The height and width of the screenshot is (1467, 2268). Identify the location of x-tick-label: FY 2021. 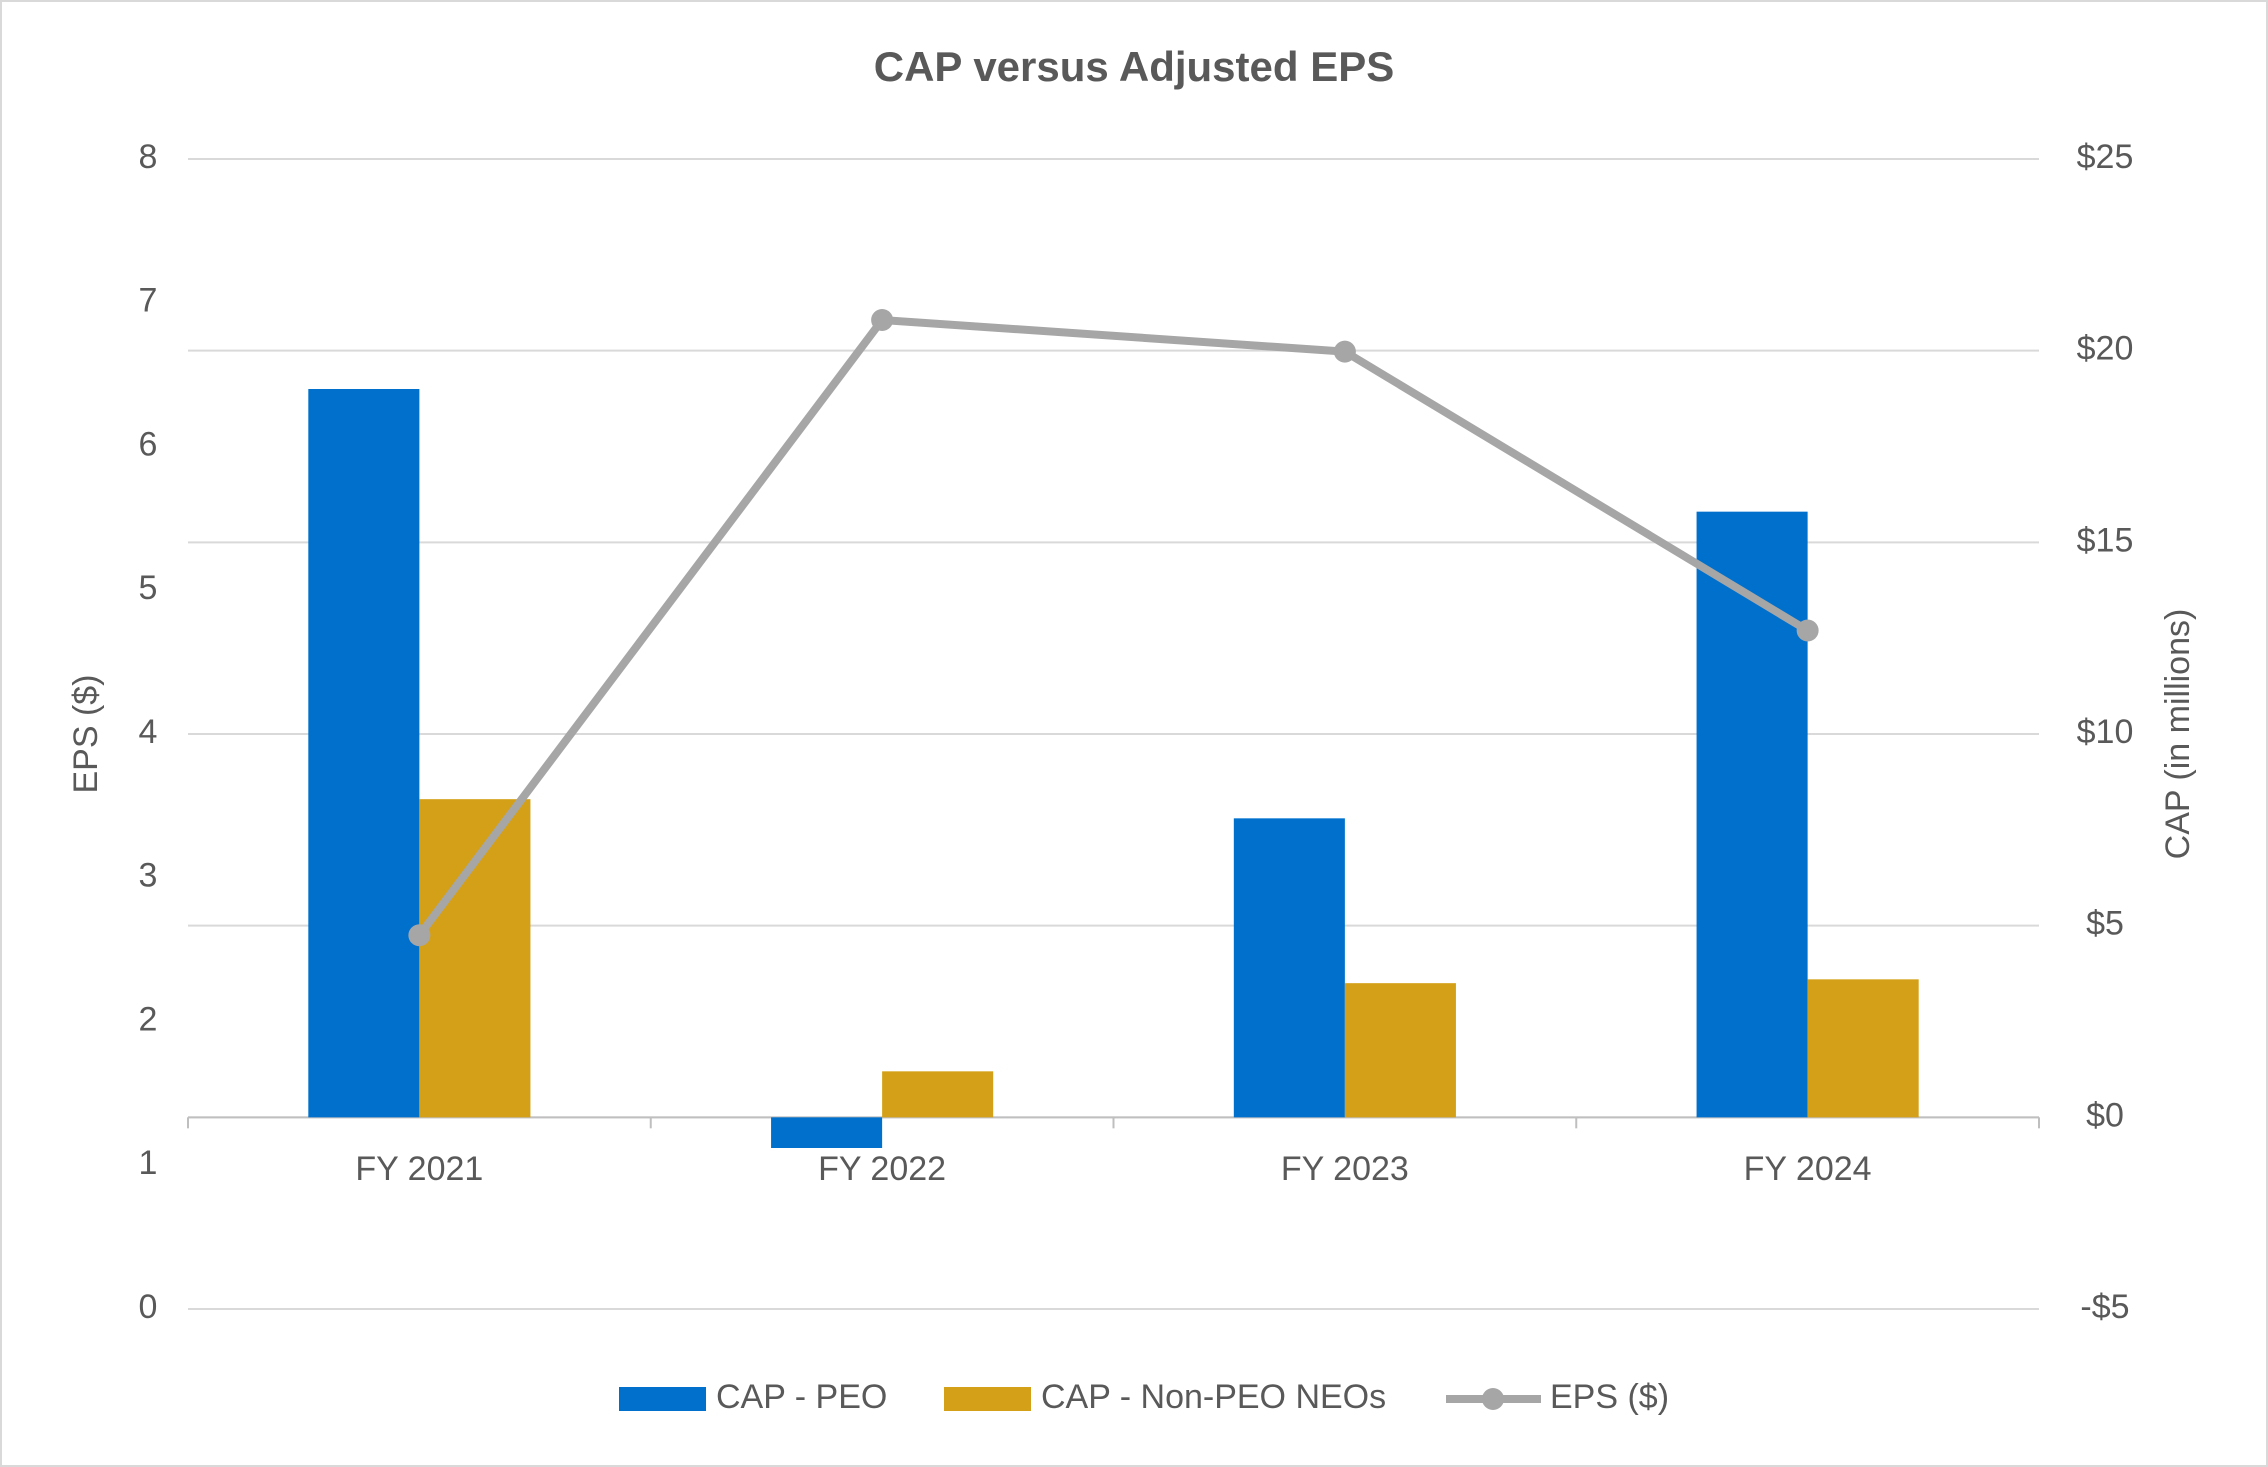
(419, 1169).